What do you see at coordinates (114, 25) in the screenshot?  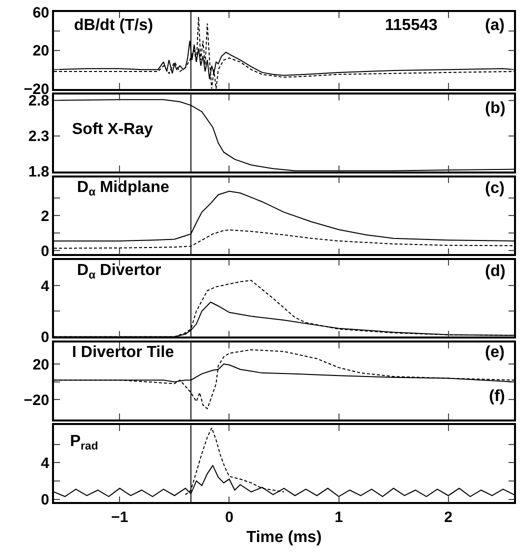 I see `annotation: dB/dt (T/s)` at bounding box center [114, 25].